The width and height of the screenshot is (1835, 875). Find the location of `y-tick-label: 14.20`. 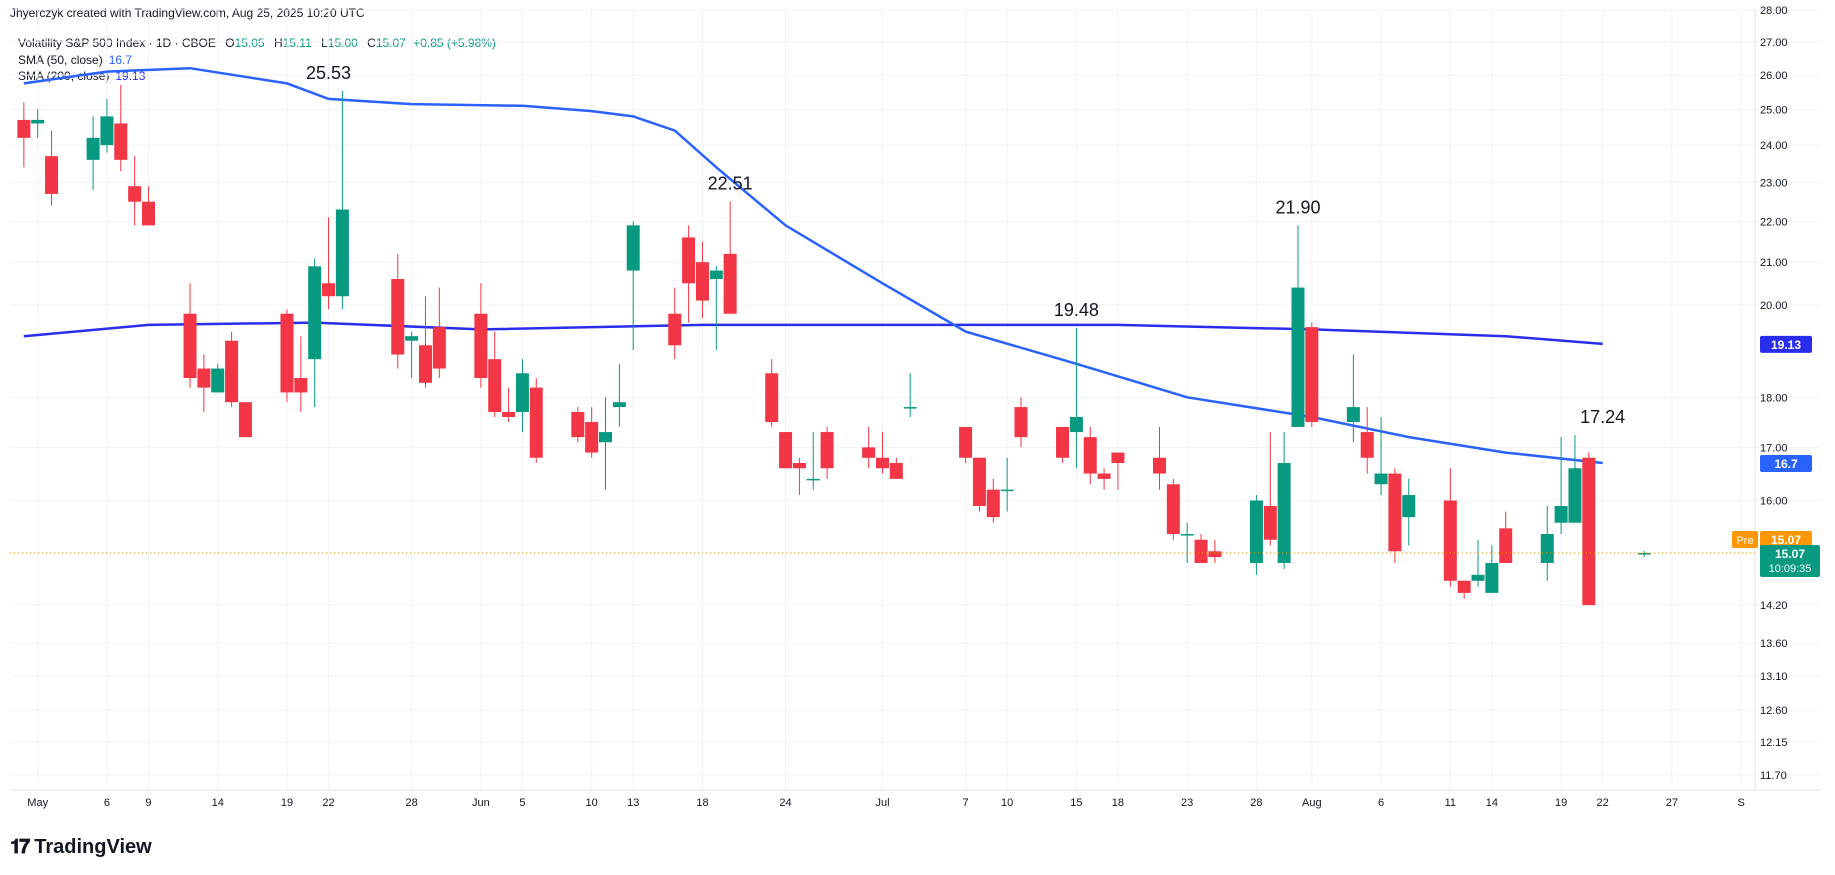

y-tick-label: 14.20 is located at coordinates (1774, 606).